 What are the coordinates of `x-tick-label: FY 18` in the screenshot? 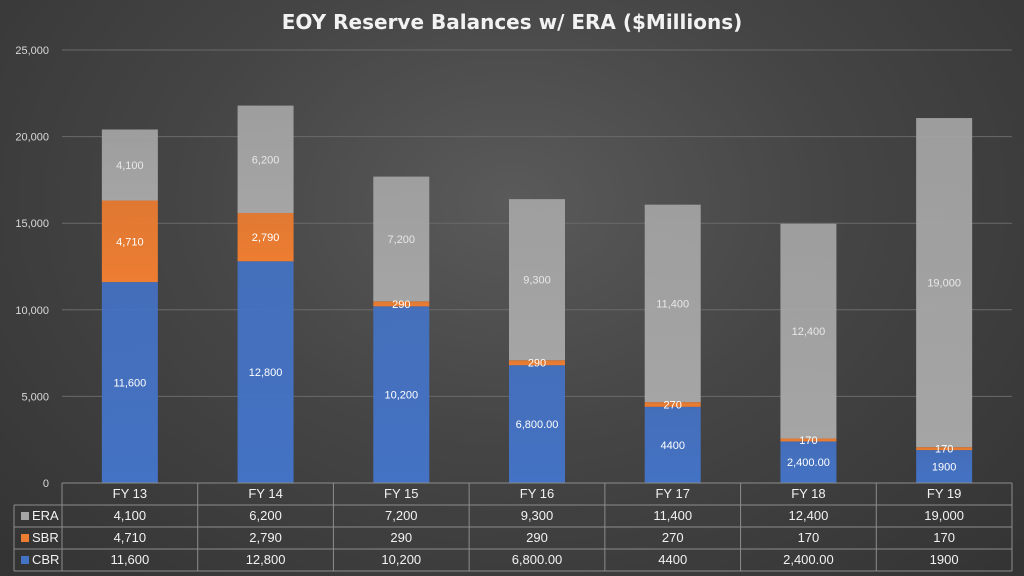 It's located at (808, 493).